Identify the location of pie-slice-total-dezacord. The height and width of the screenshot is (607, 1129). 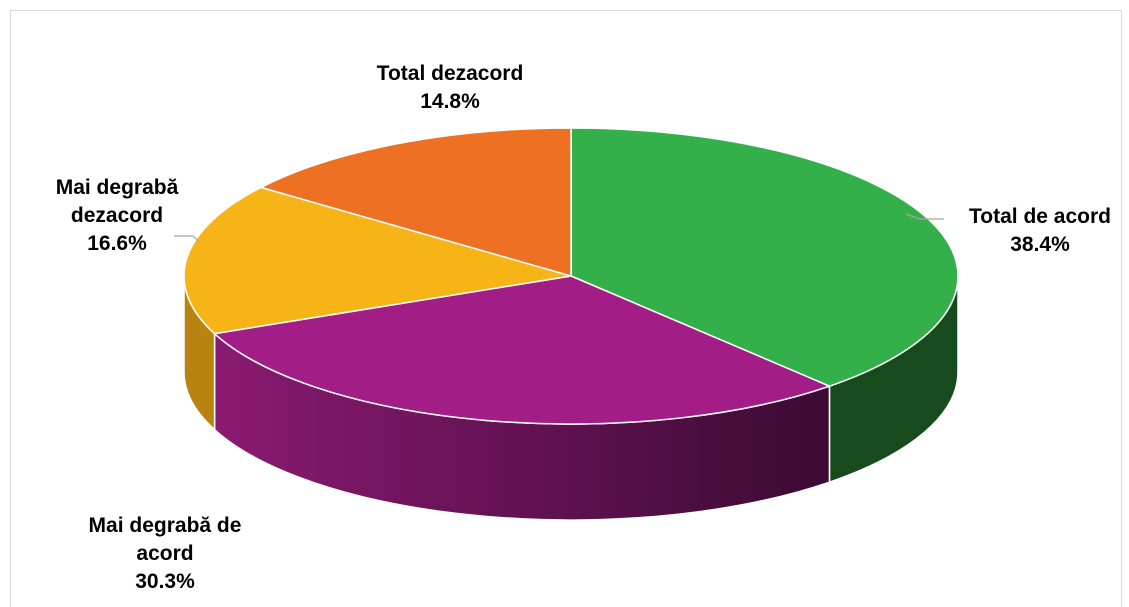
(415, 202).